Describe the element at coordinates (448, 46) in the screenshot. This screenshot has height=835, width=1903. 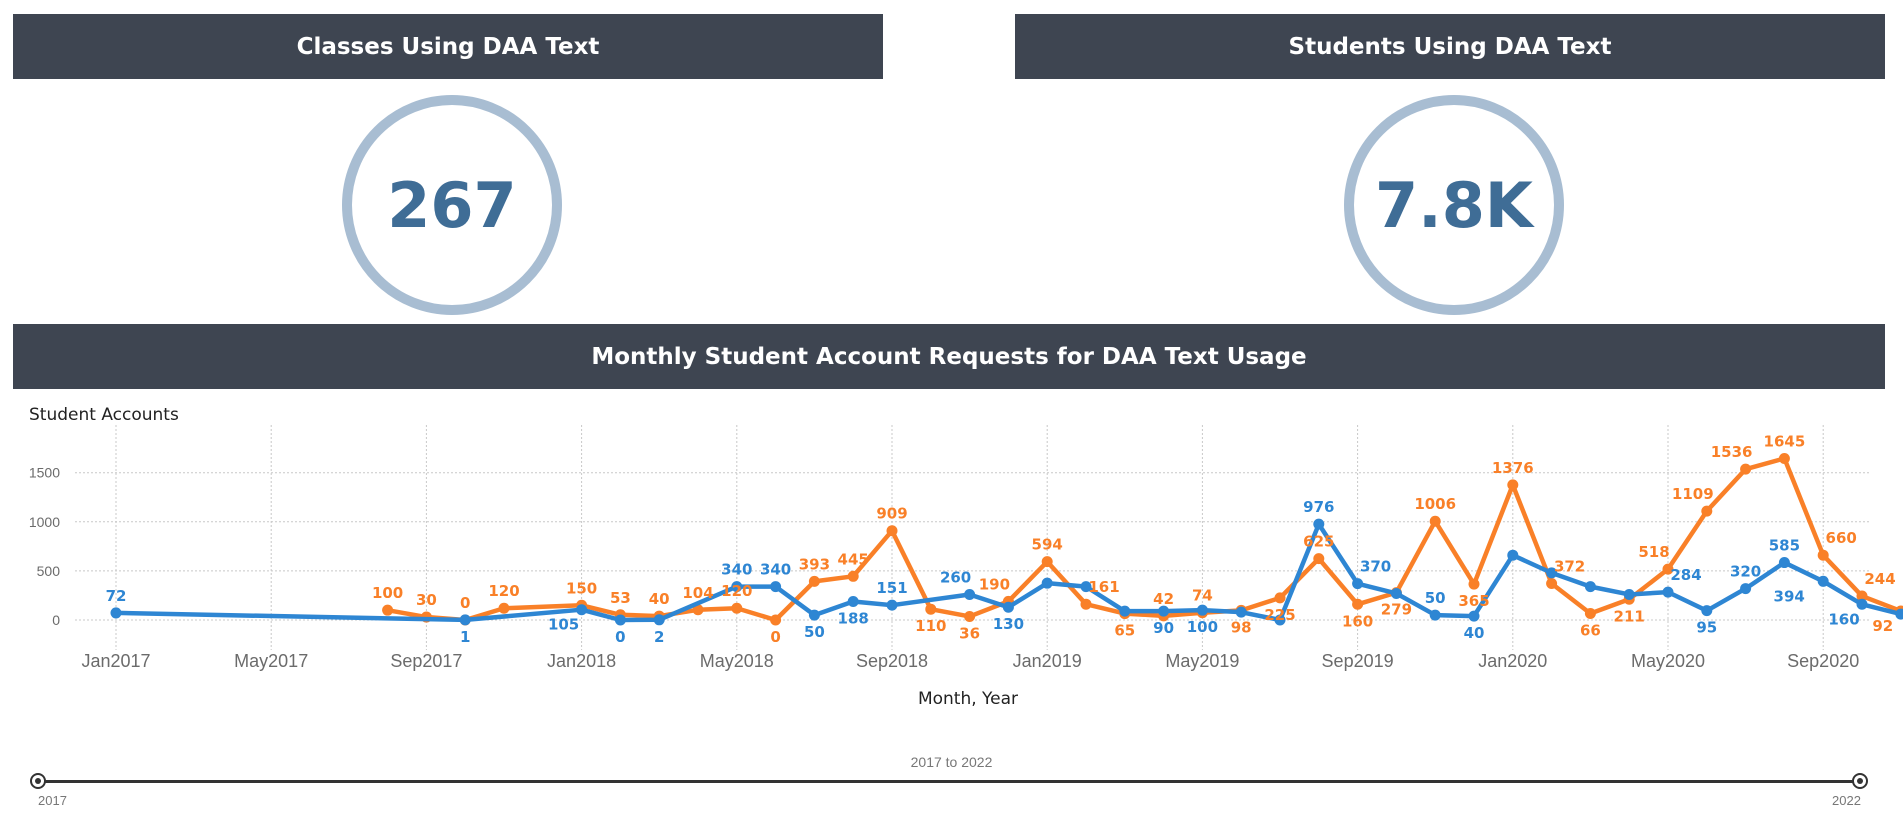
I see `classes-panel-title: Classes Using DAA Text` at that location.